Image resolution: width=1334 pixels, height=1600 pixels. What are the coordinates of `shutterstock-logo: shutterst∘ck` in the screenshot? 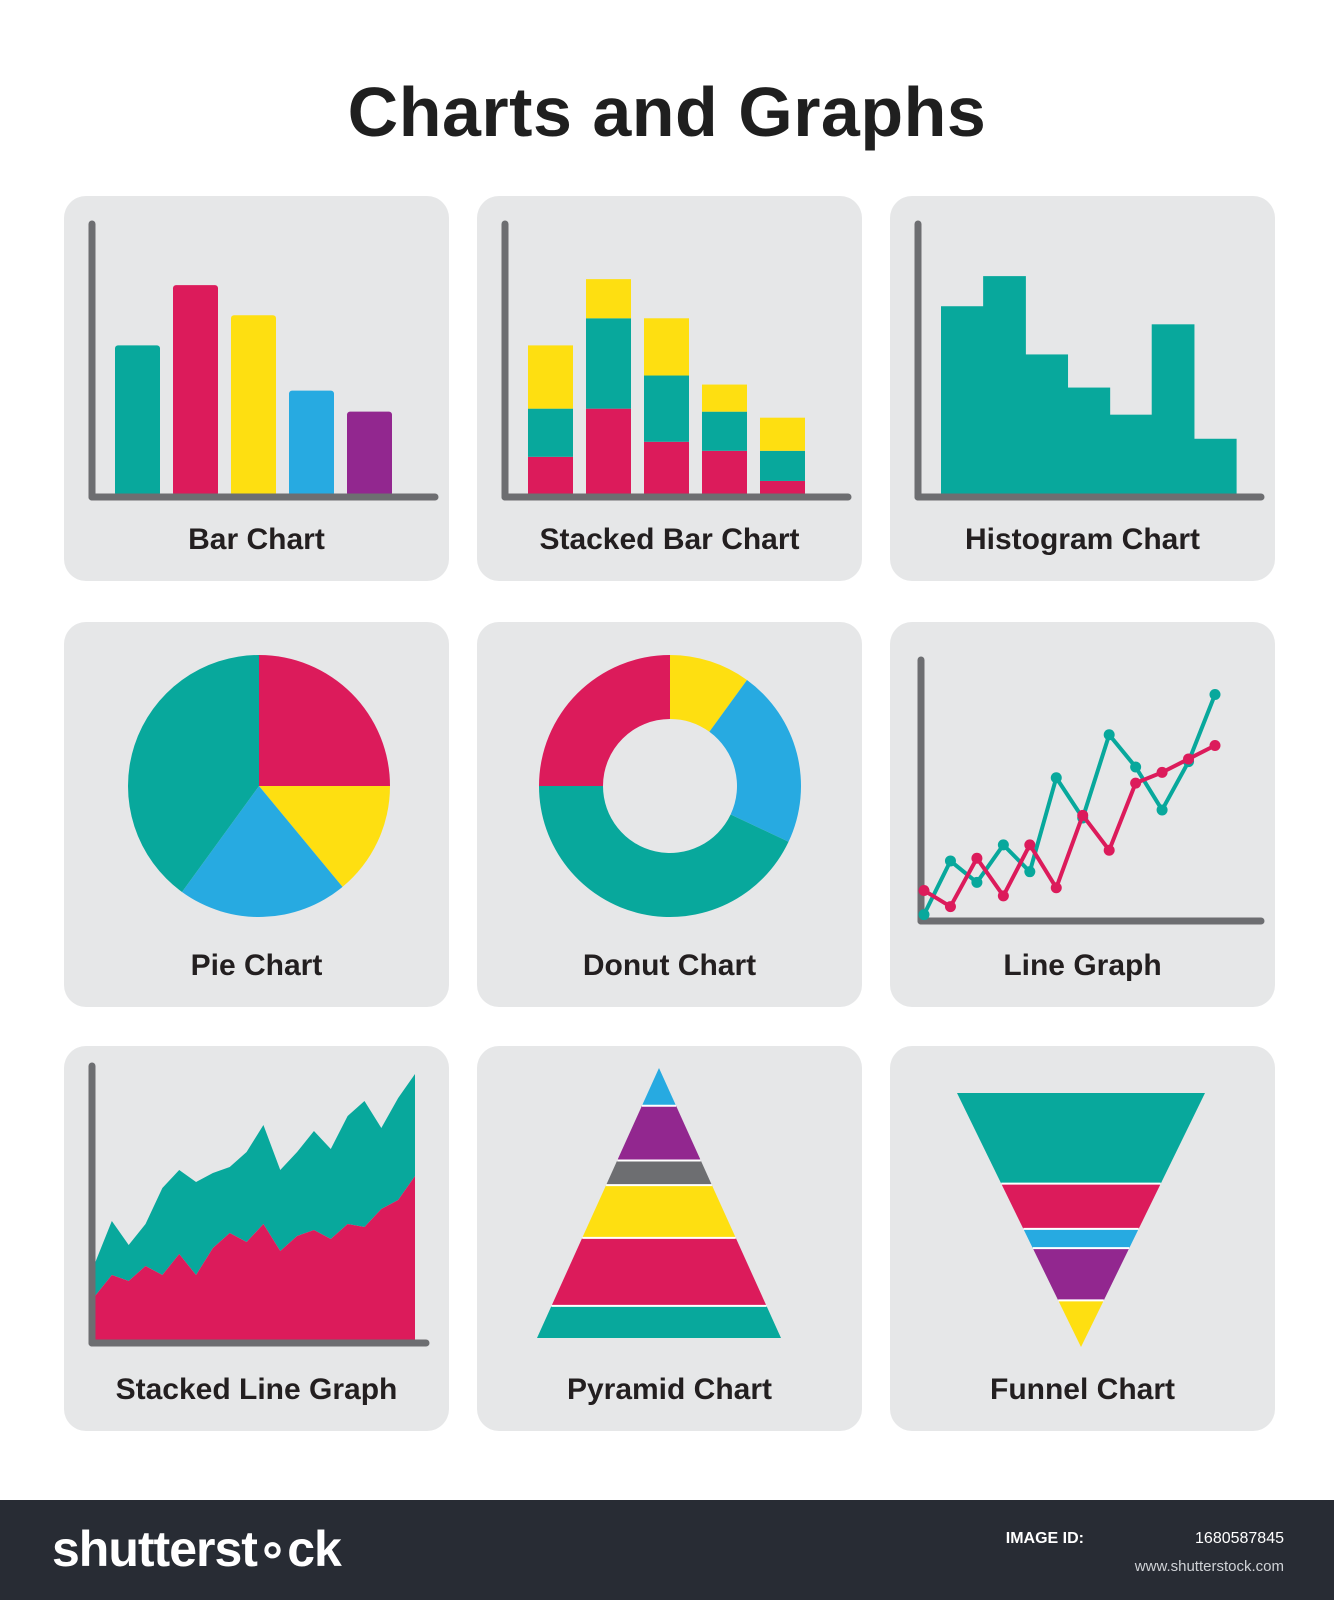 It's located at (197, 1549).